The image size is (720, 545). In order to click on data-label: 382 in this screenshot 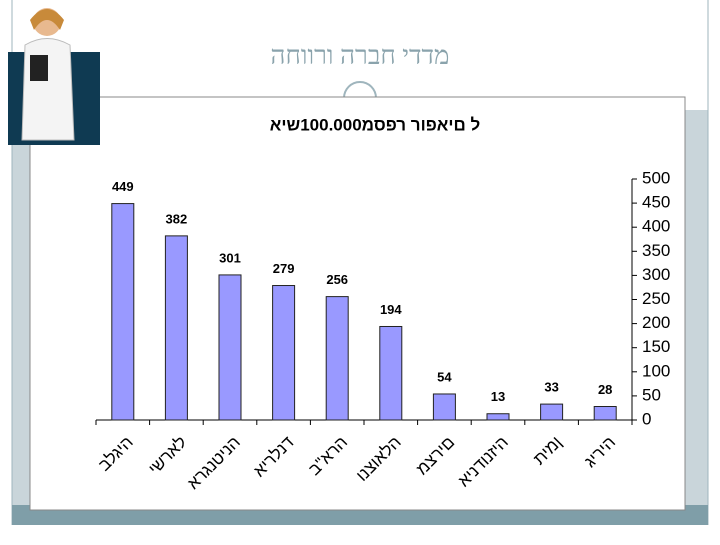, I will do `click(177, 218)`.